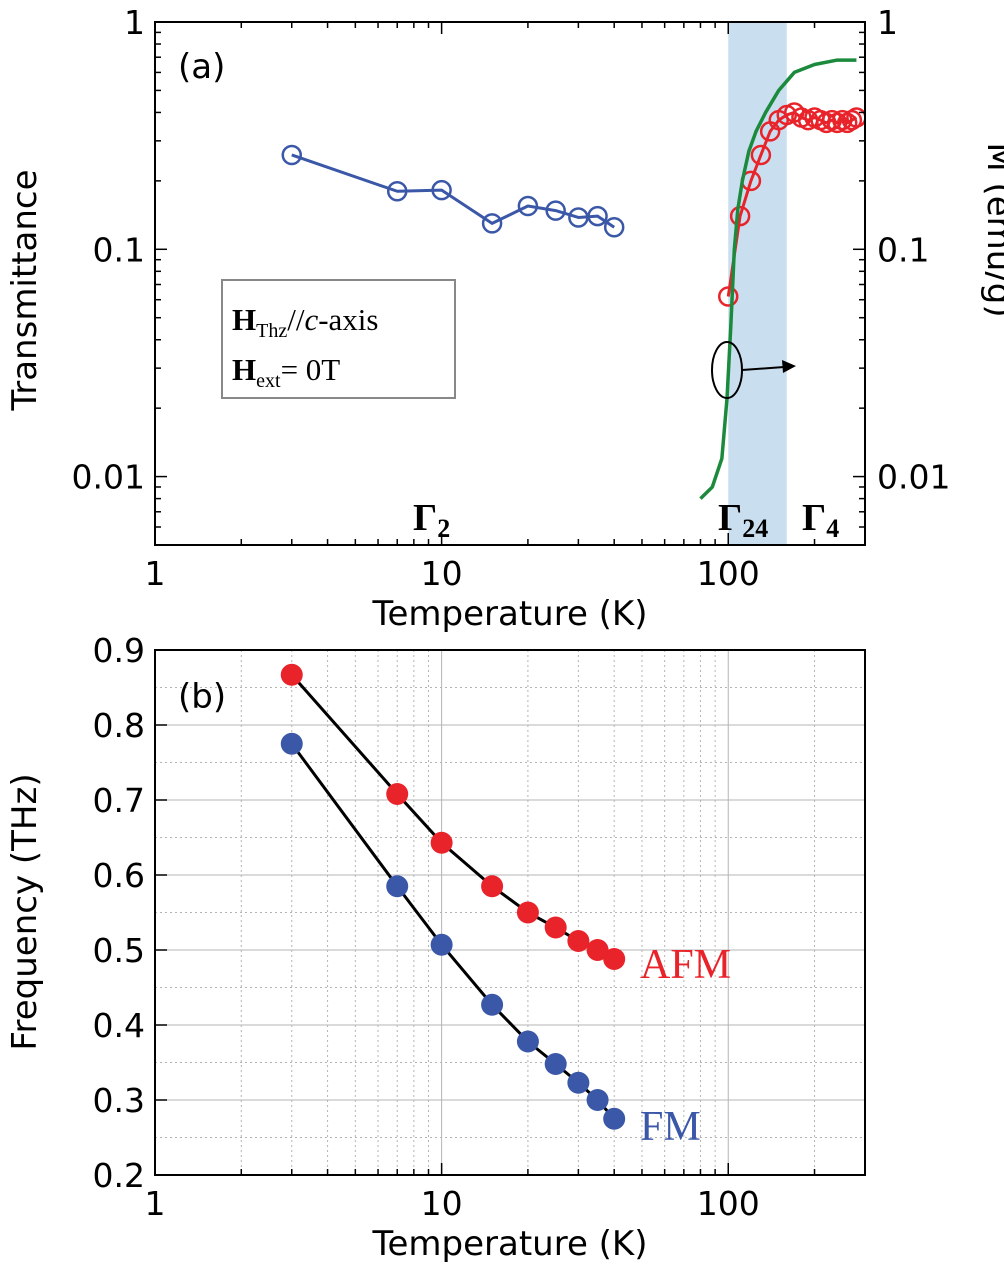 The height and width of the screenshot is (1287, 1004). Describe the element at coordinates (913, 477) in the screenshot. I see `panel-a-y2-tick-label: 0.01` at that location.